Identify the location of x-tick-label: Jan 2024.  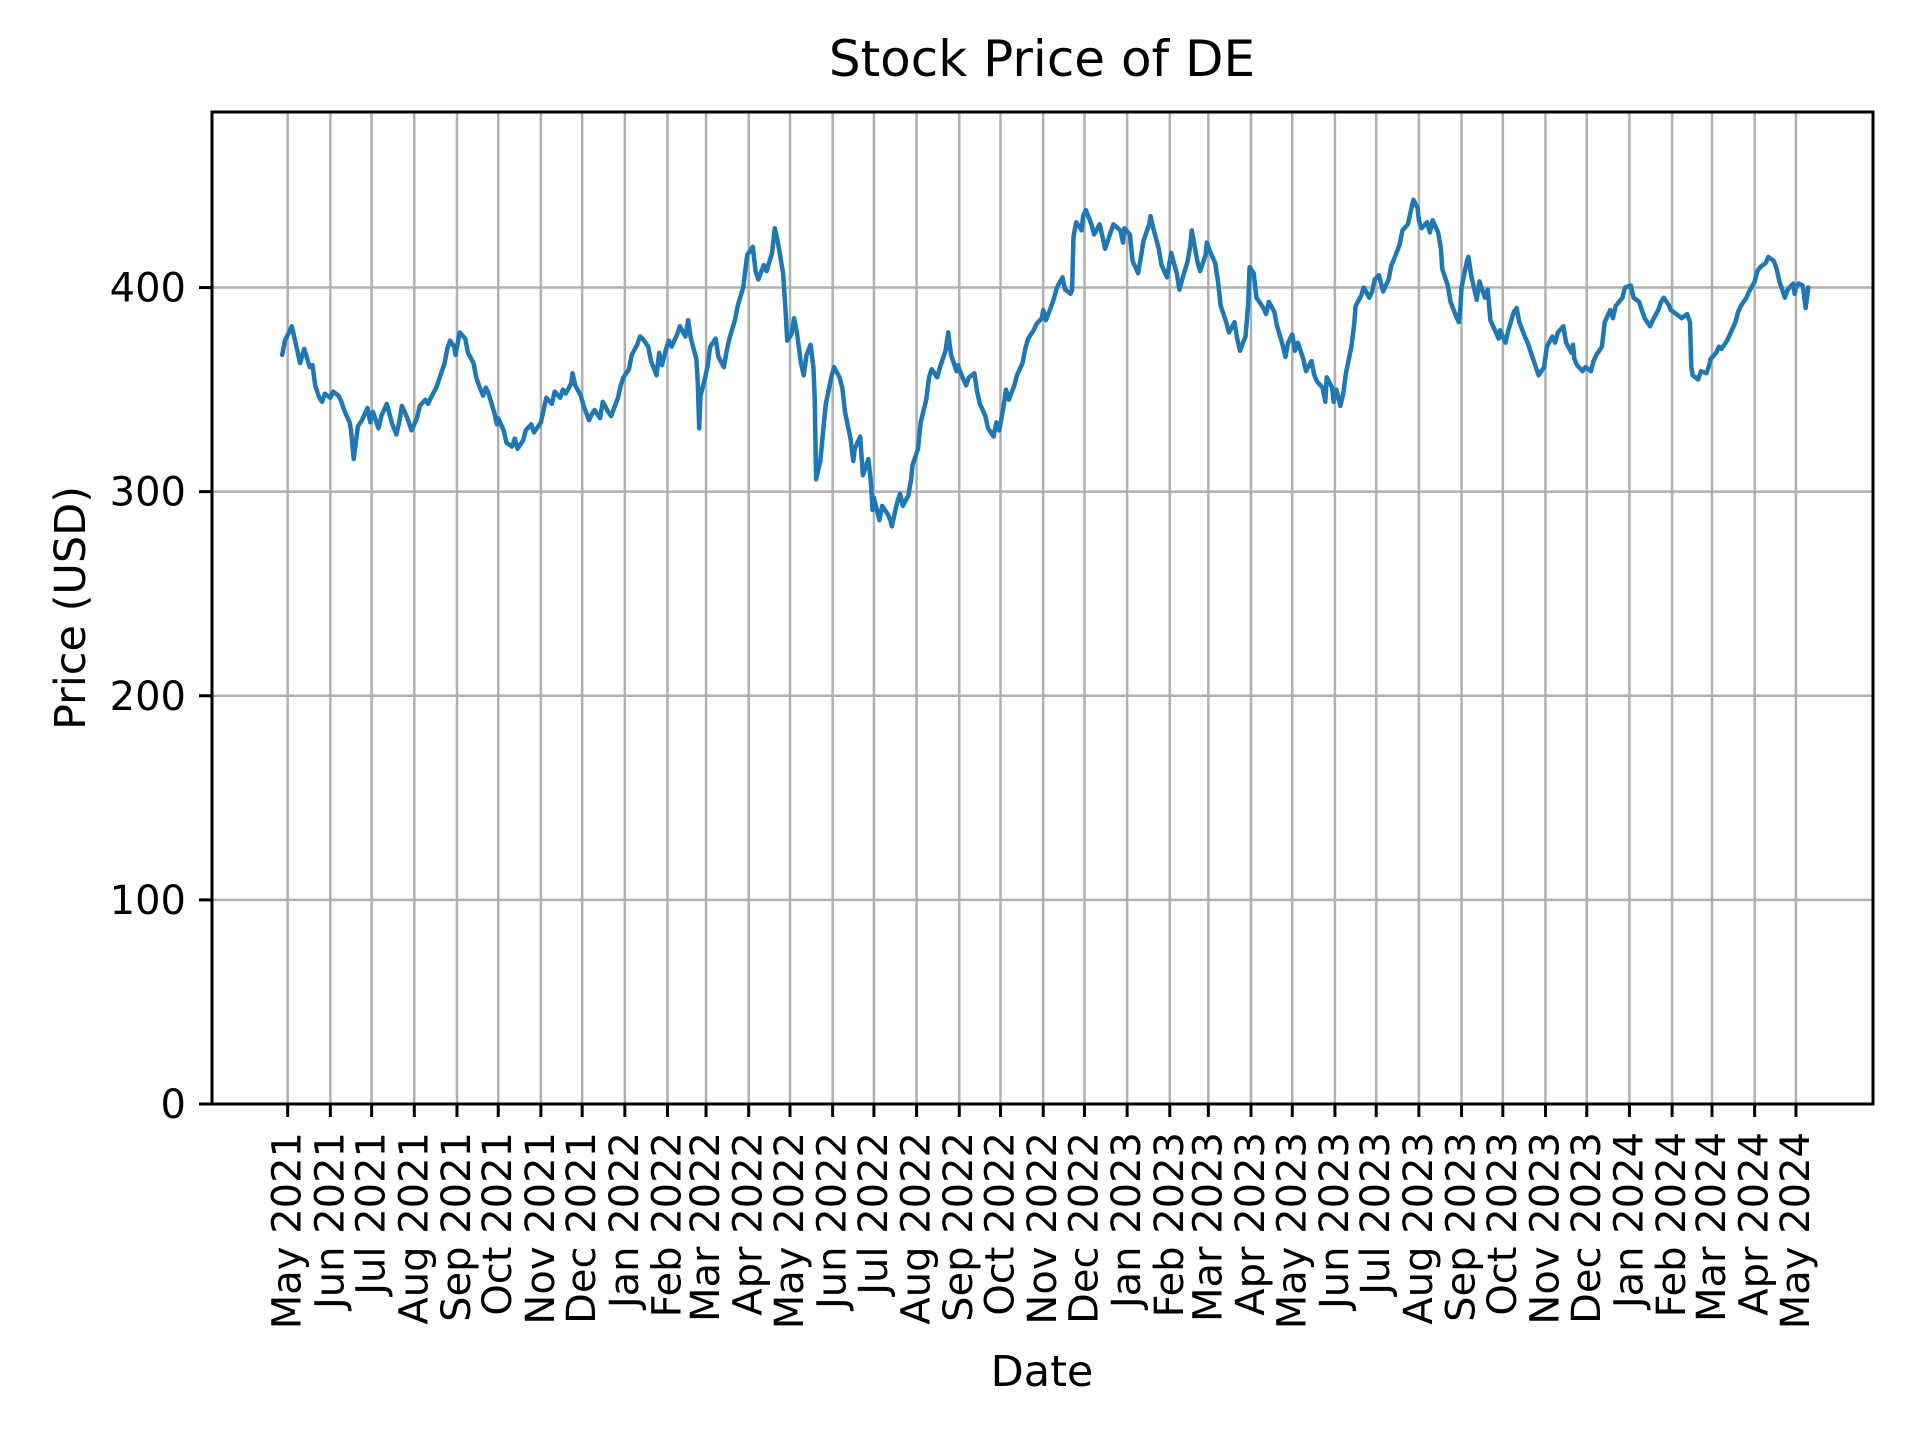
(1629, 1221).